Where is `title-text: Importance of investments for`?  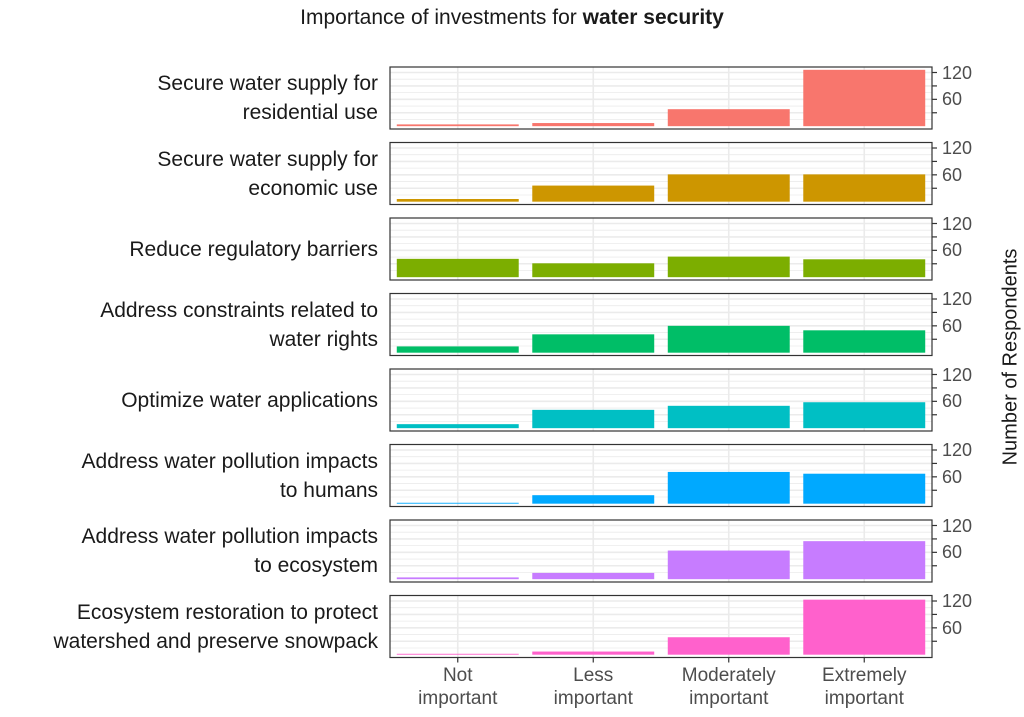 title-text: Importance of investments for is located at coordinates (441, 17).